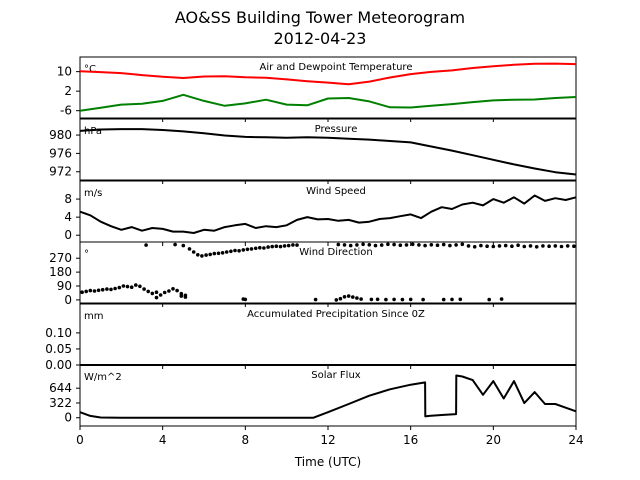  I want to click on panel-unit-wind: m/s, so click(93, 193).